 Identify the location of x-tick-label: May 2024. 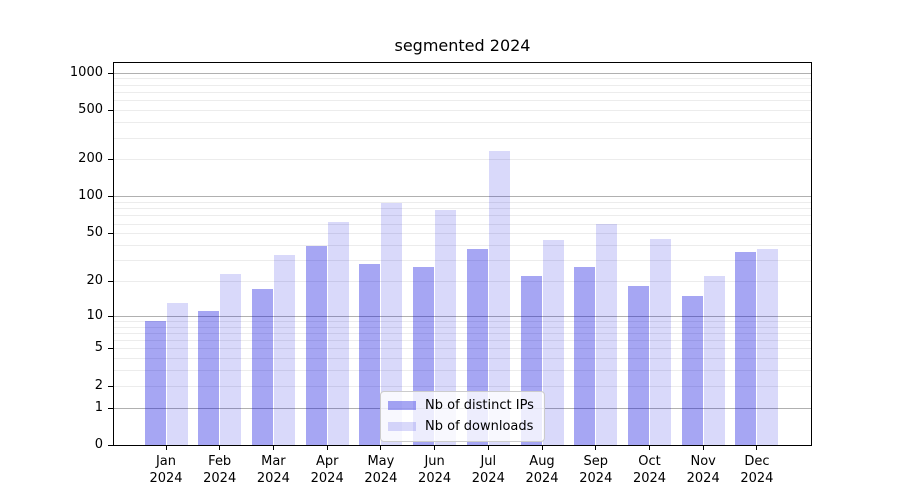
(381, 470).